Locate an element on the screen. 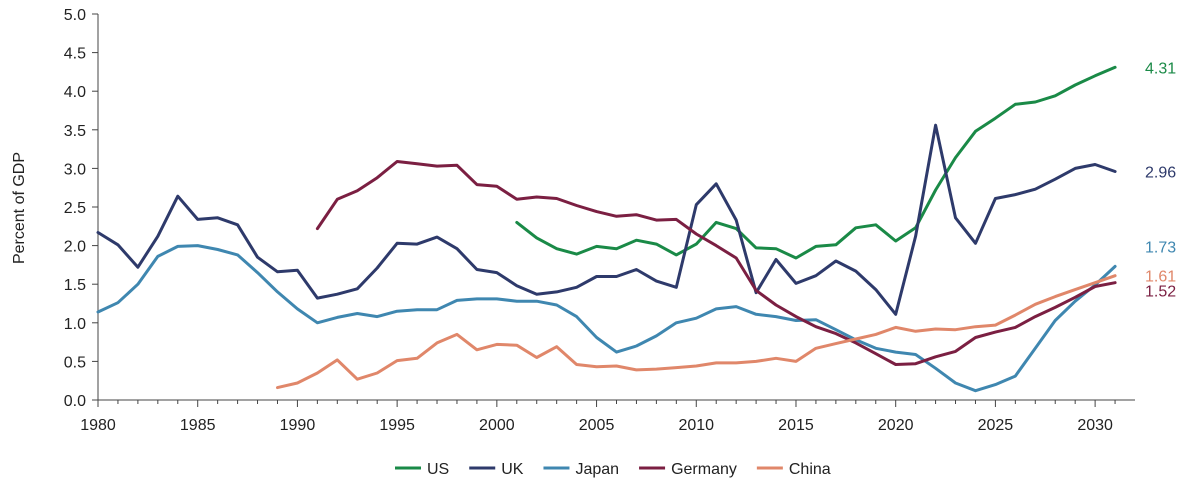  legend-label: Germany is located at coordinates (704, 469).